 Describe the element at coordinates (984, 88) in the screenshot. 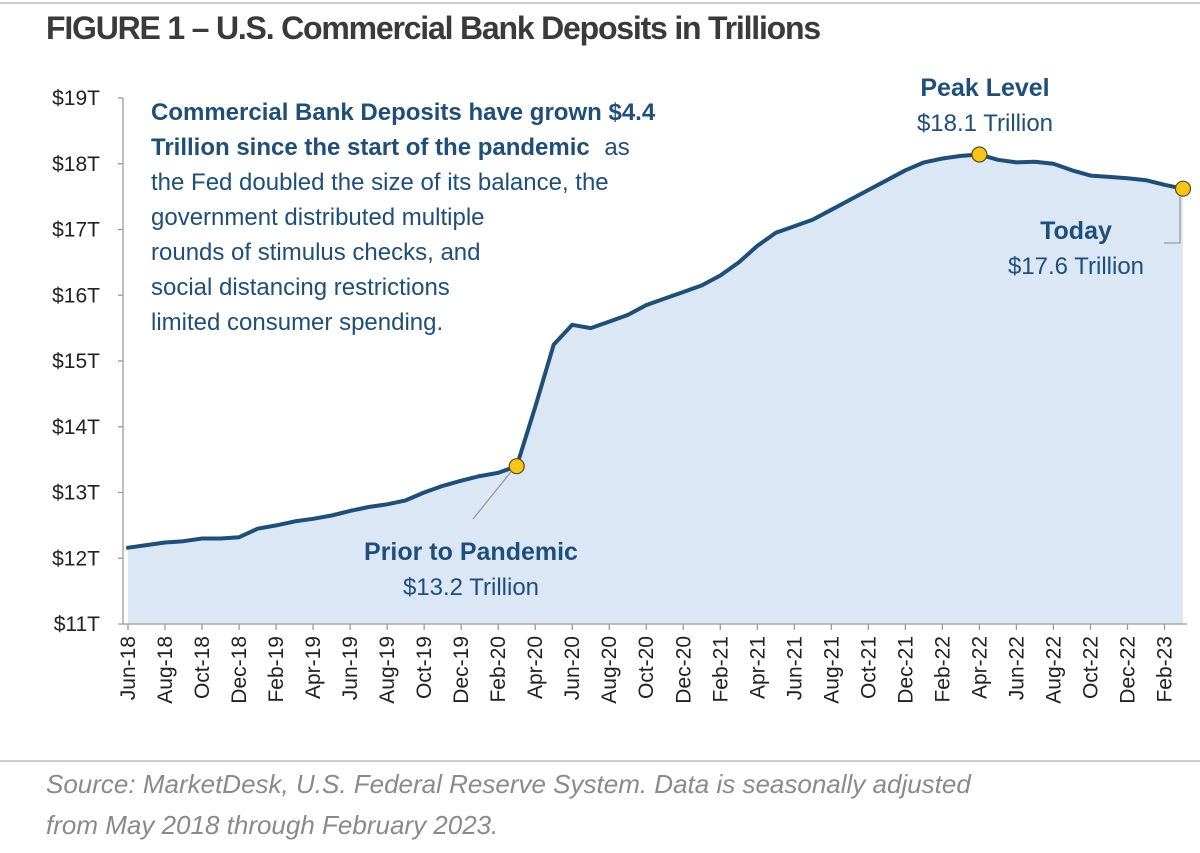

I see `peak-callout-title: Peak Level` at that location.